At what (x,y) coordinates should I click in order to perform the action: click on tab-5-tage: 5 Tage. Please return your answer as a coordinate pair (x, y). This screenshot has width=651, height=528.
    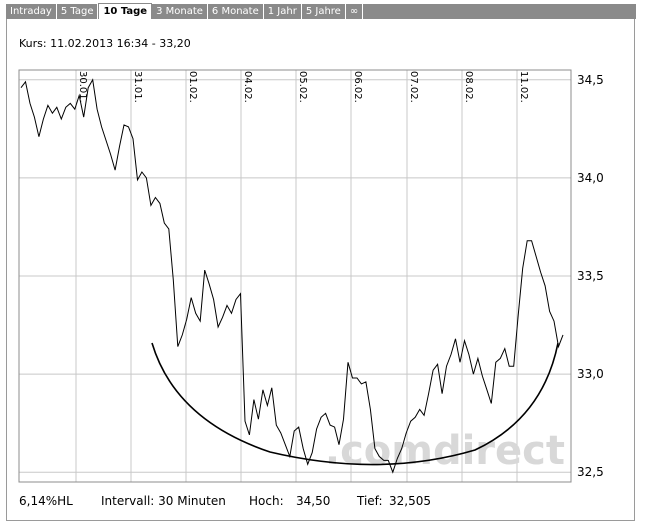
    Looking at the image, I should click on (78, 11).